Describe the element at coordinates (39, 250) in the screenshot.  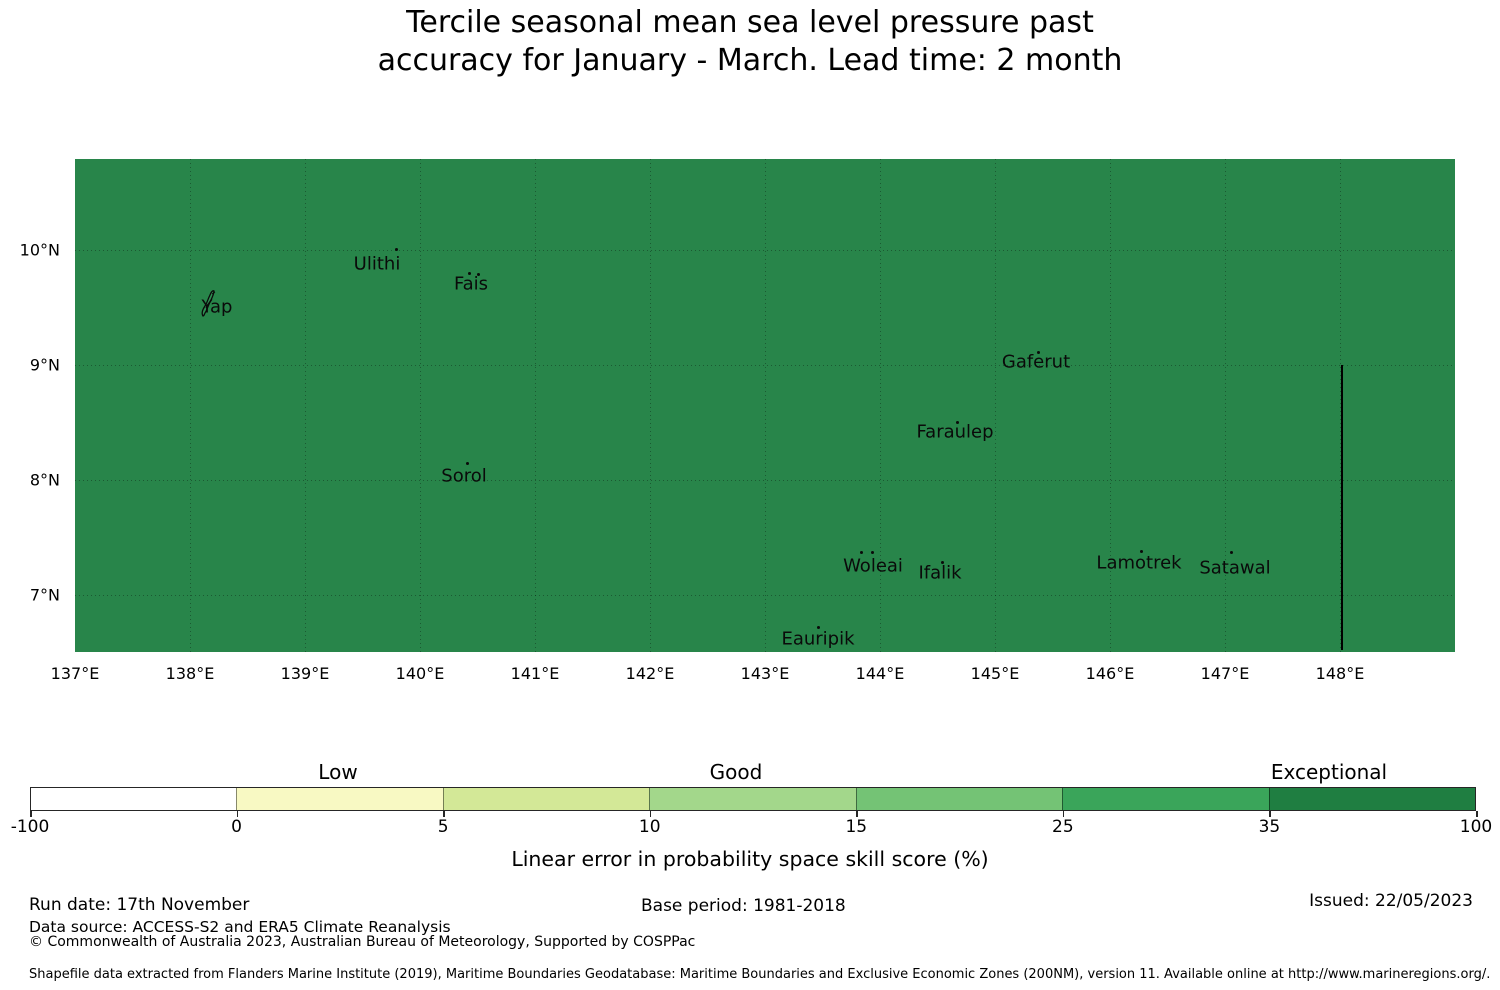
I see `y-tick-label: 10°N` at that location.